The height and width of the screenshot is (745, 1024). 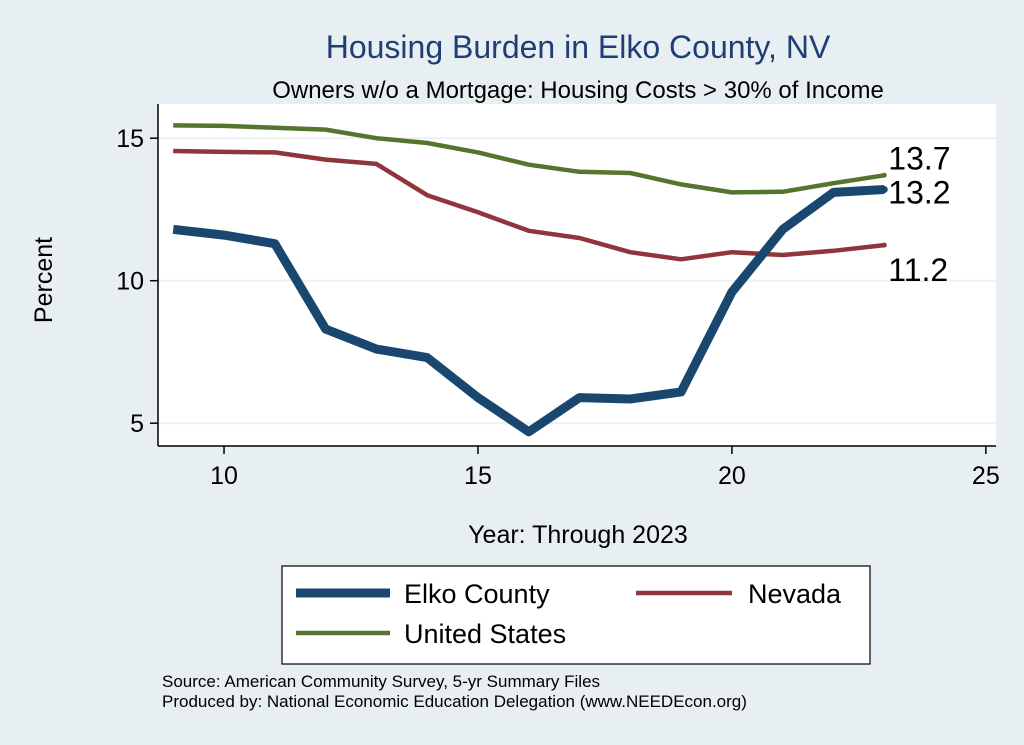 I want to click on end-label-united-states: 13.7, so click(x=919, y=158).